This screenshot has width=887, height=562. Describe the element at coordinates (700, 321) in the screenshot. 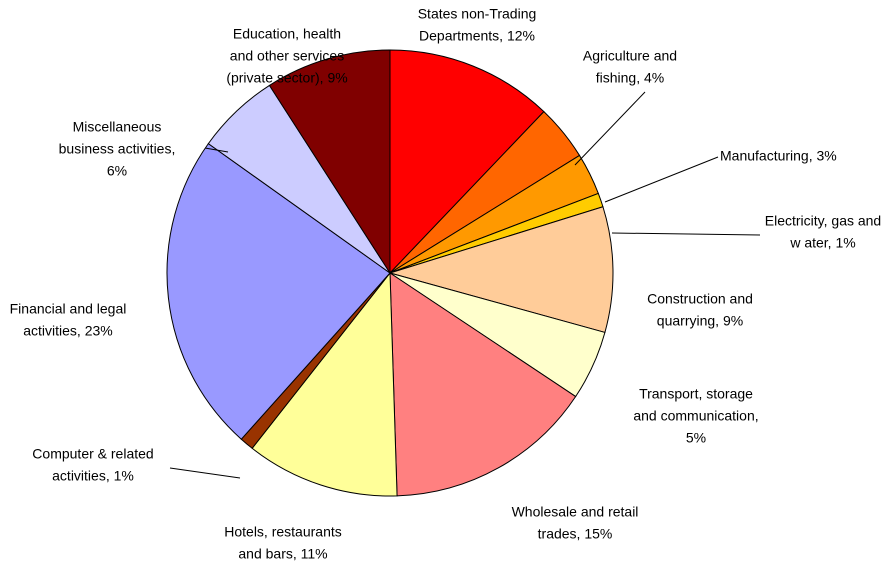

I see `slice-label: quarrying, 9%` at that location.